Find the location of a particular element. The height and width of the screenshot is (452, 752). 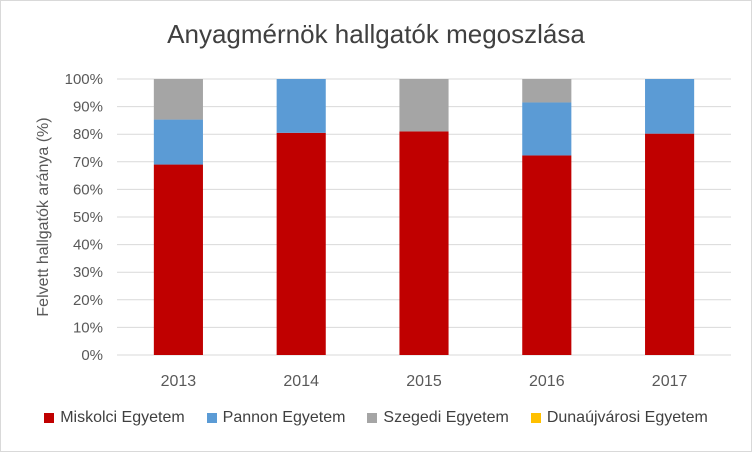

y-tick-label: 10% is located at coordinates (88, 327).